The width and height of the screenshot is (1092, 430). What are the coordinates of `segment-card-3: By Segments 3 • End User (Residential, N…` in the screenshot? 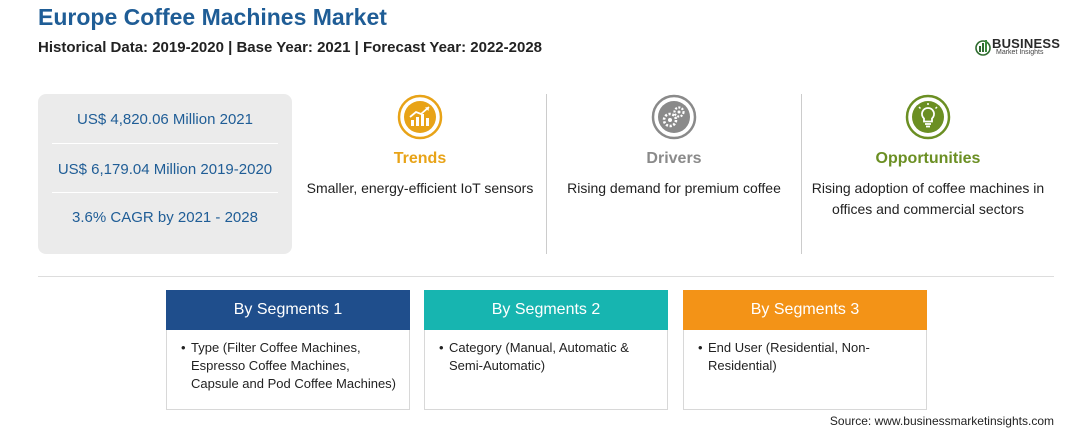 It's located at (805, 350).